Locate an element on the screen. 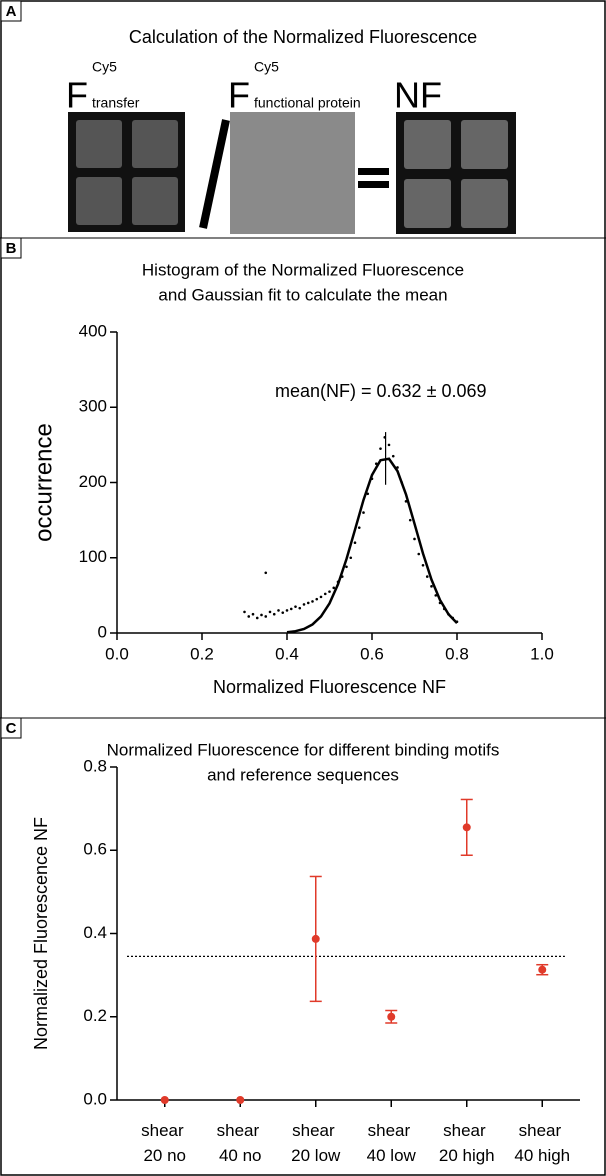  y-axis-label: Normalized Fluorescence NF is located at coordinates (41, 933).